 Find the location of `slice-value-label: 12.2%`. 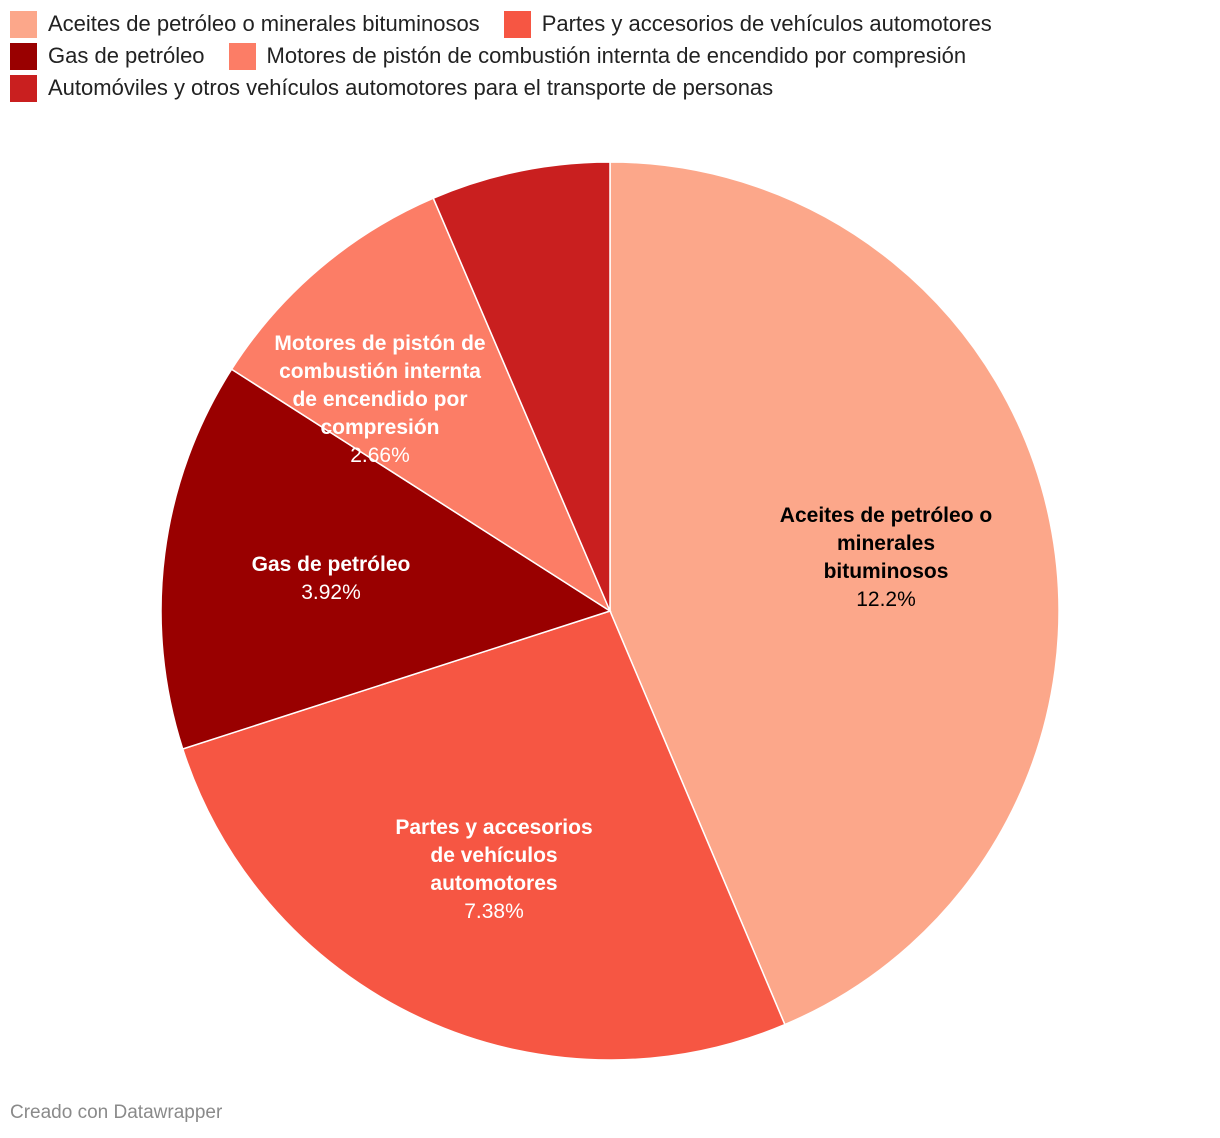

slice-value-label: 12.2% is located at coordinates (886, 599).